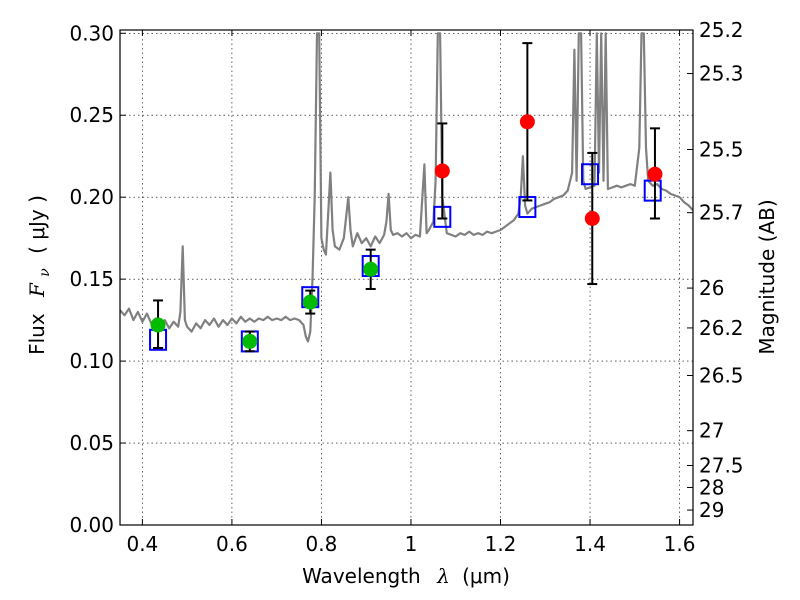 This screenshot has height=600, width=800. Describe the element at coordinates (37, 334) in the screenshot. I see `y-axis-title-text: Flux` at that location.